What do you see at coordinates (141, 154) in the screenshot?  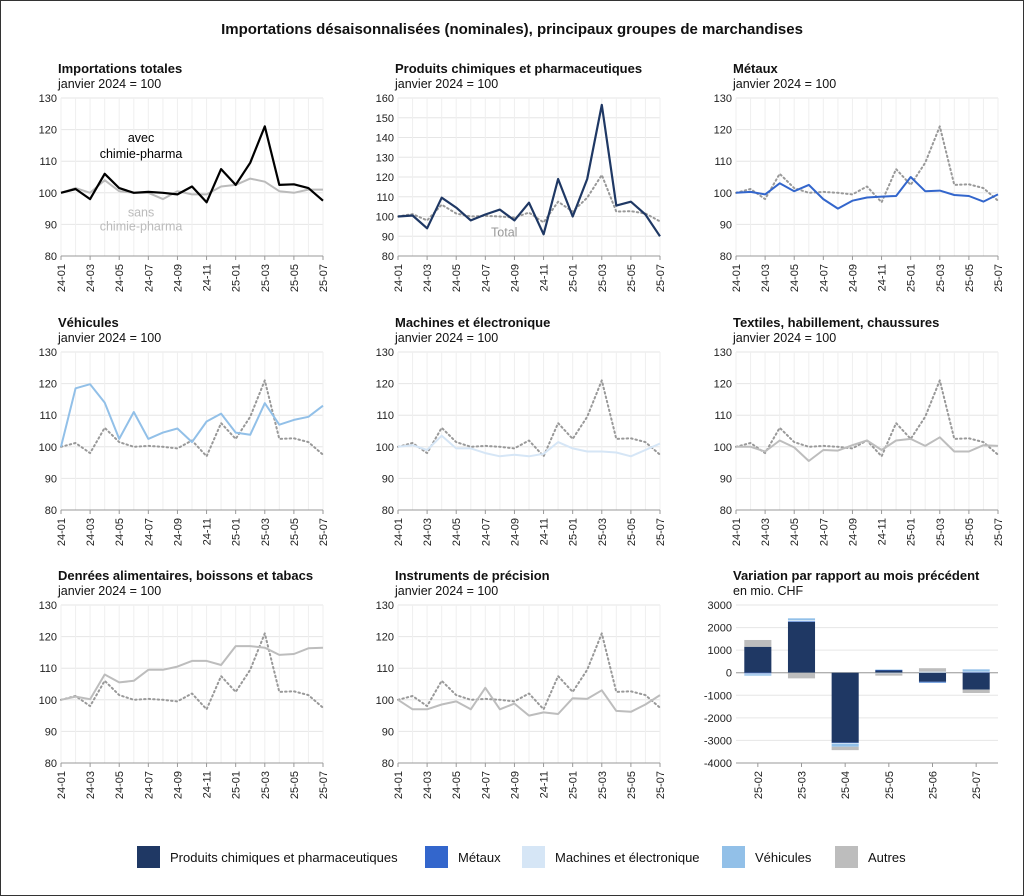 I see `annotation-label: chimie-pharma` at bounding box center [141, 154].